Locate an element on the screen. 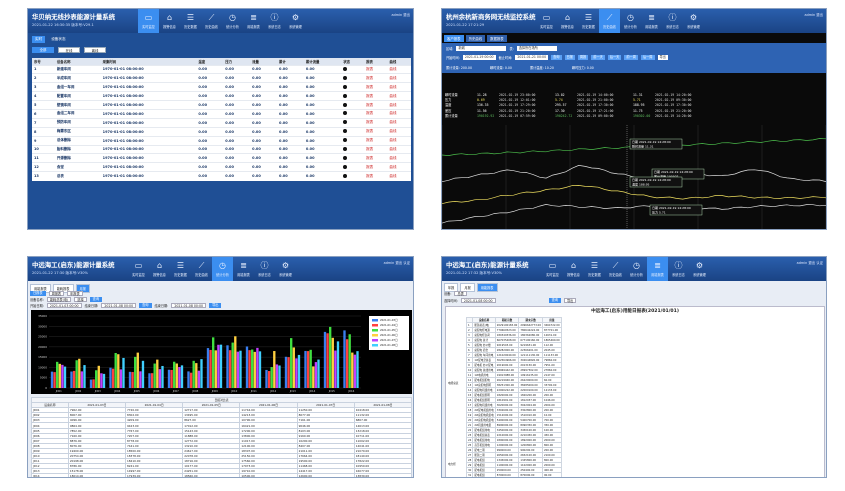 The width and height of the screenshot is (845, 491). meter-select: 选择所在场所 is located at coordinates (536, 48).